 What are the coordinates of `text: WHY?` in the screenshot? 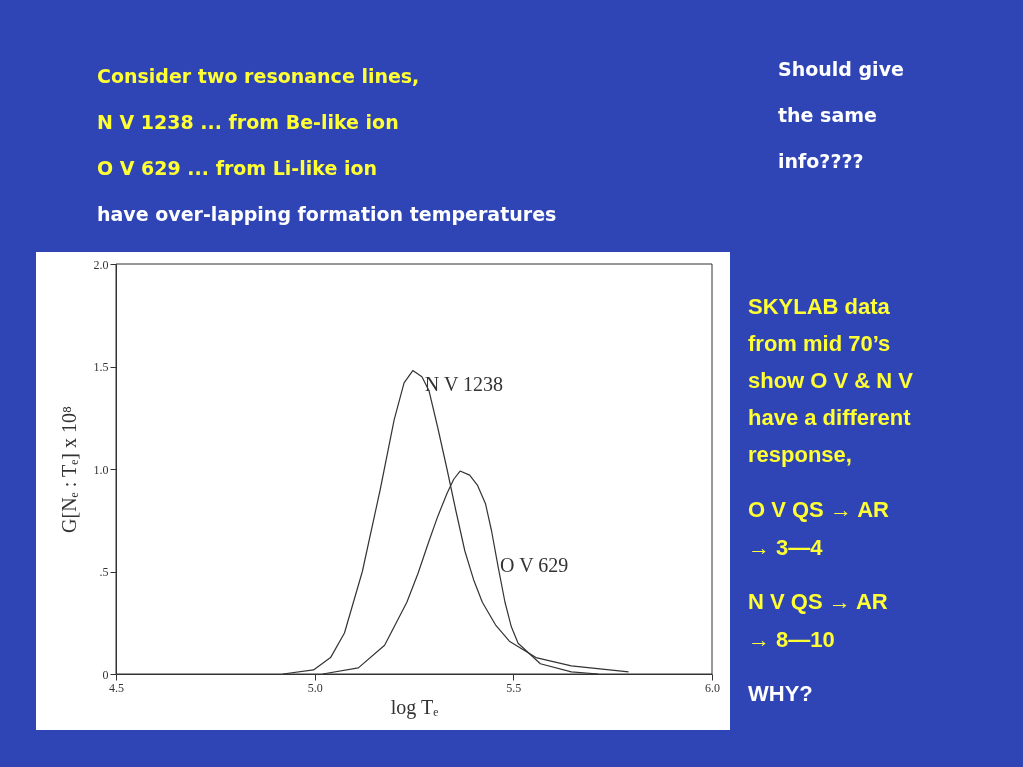 It's located at (780, 693).